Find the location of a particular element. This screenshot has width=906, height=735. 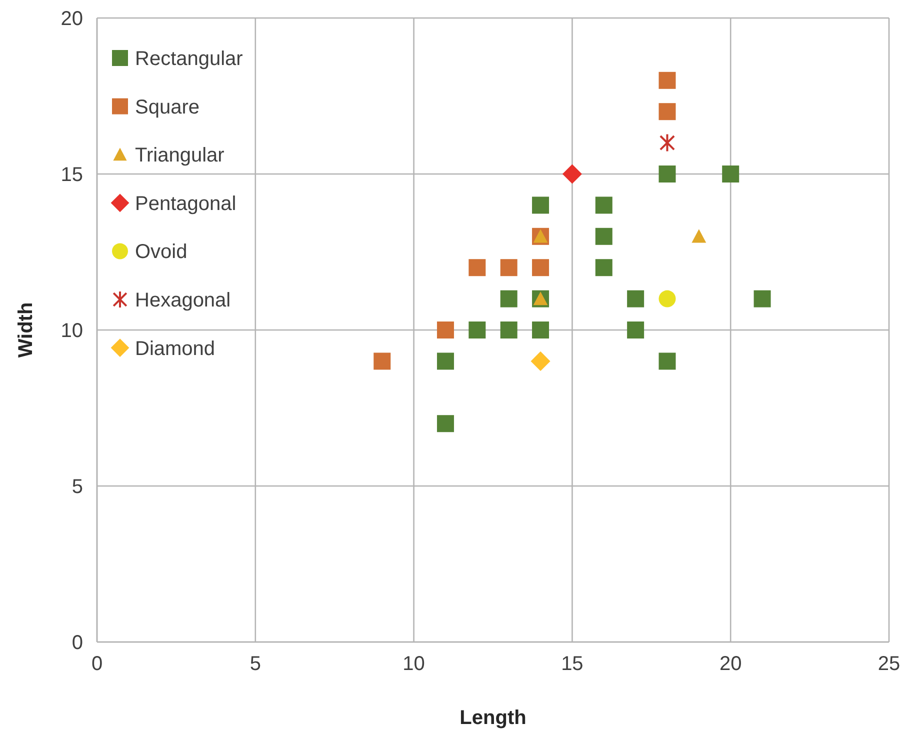

y-tick-label: 15 is located at coordinates (71, 175).